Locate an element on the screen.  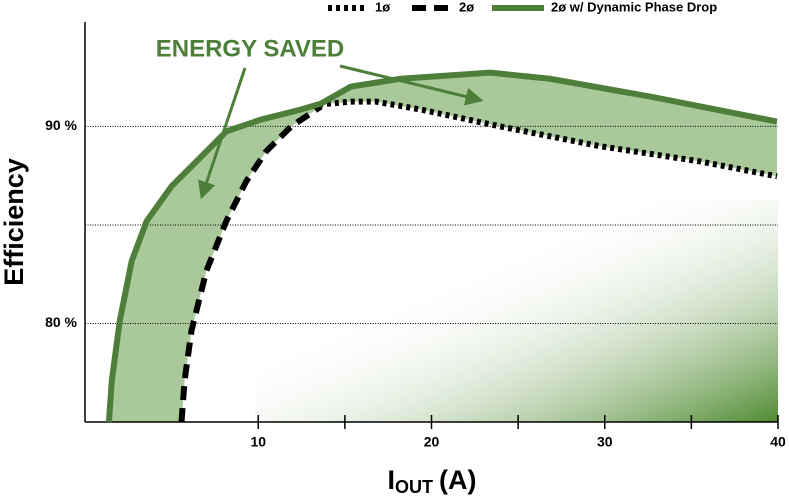
x-tick-label: 30 is located at coordinates (605, 442).